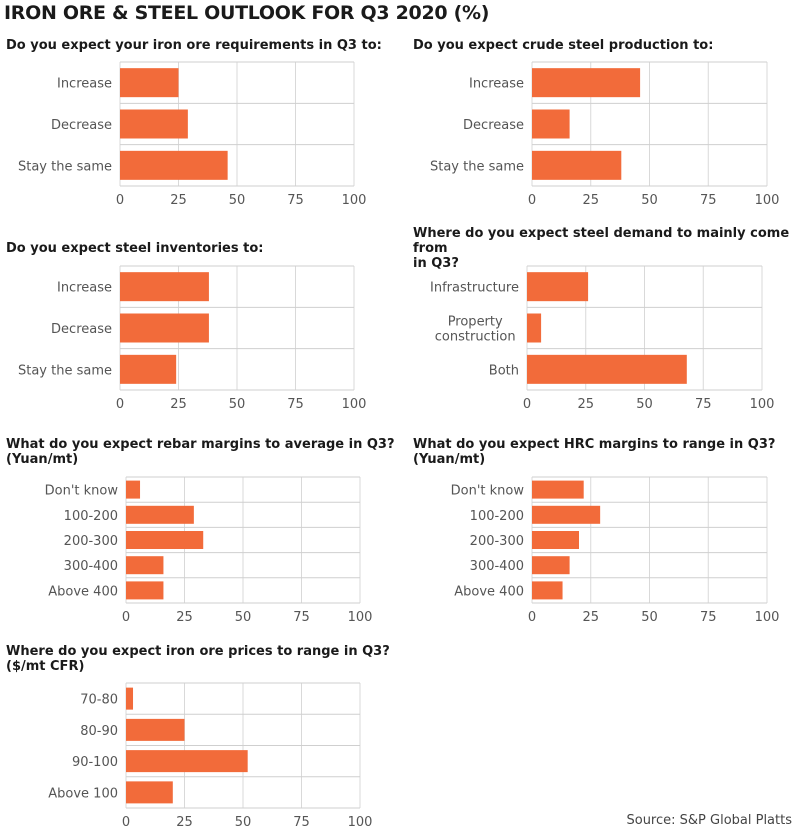 The height and width of the screenshot is (832, 800). I want to click on chart-title-crude-steel-production: Do you expect crude steel production to:, so click(563, 45).